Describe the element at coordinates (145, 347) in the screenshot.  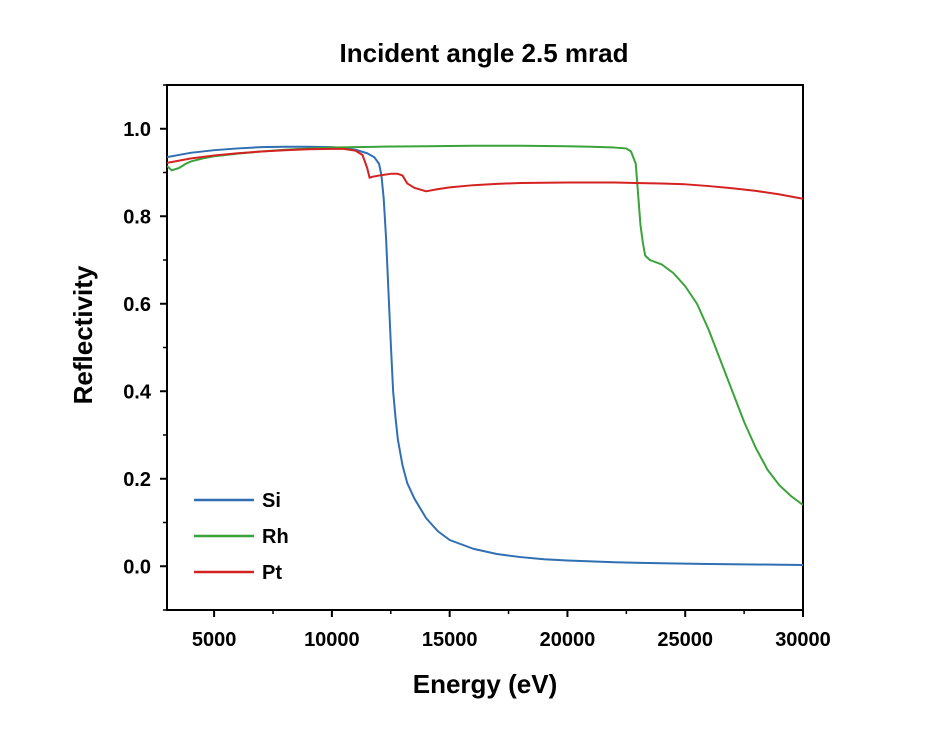
I see `y-axis: 0.0 0.2 0.4 0.6 0.8 1.0` at that location.